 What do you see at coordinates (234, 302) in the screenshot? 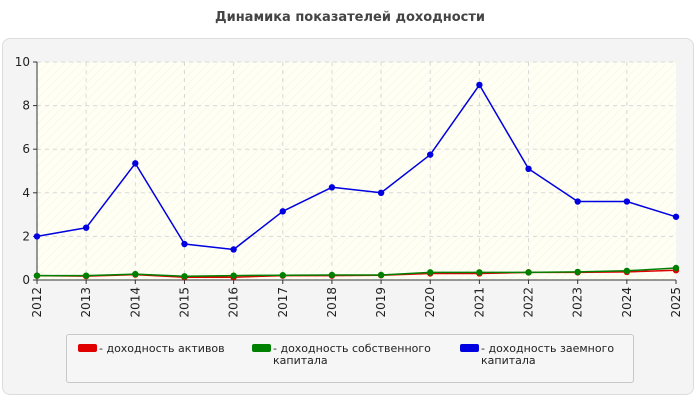
I see `x-tick-label: 2016` at bounding box center [234, 302].